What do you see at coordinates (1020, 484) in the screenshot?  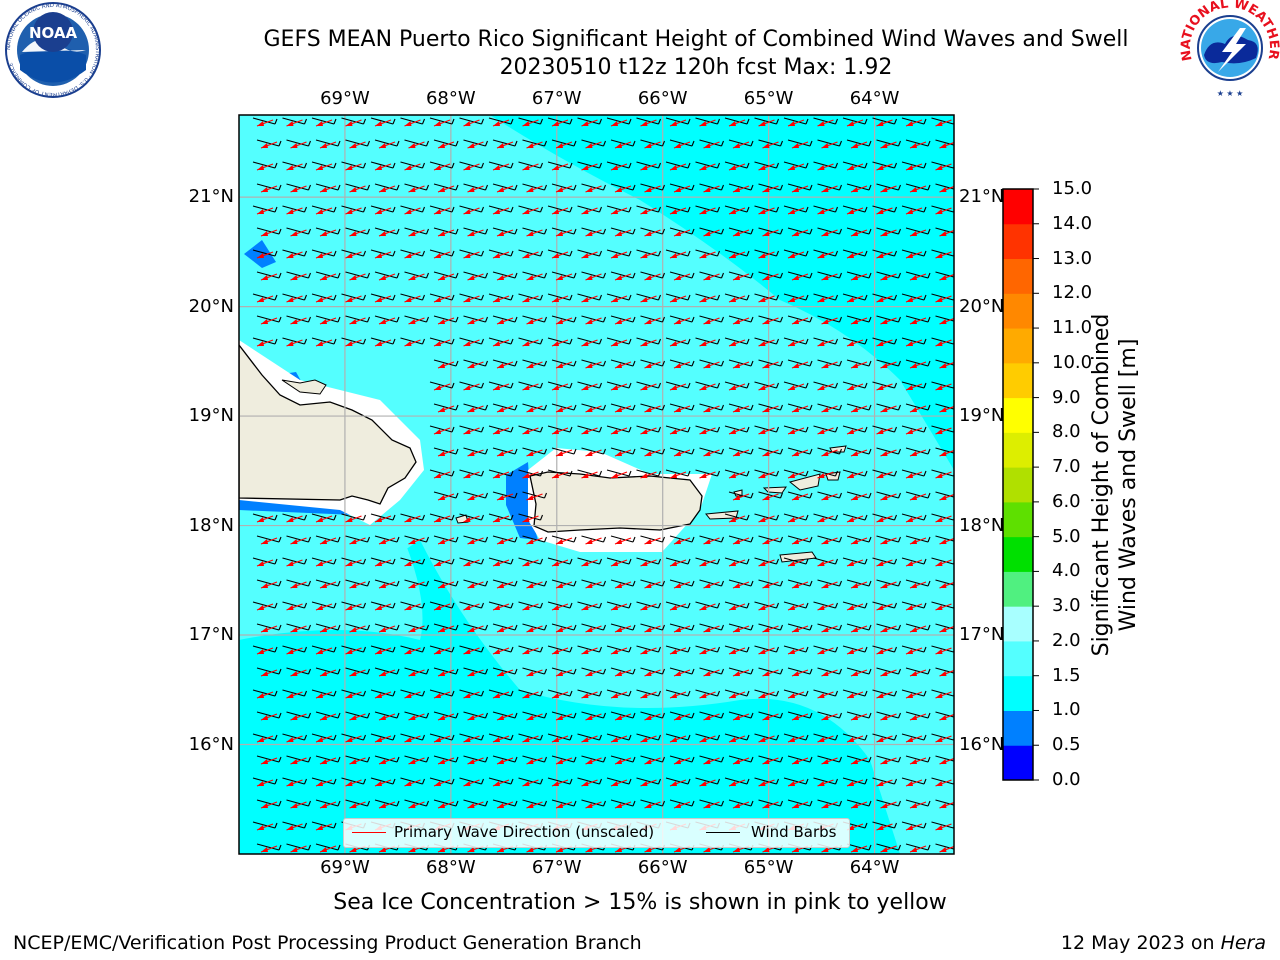 I see `colorbar` at bounding box center [1020, 484].